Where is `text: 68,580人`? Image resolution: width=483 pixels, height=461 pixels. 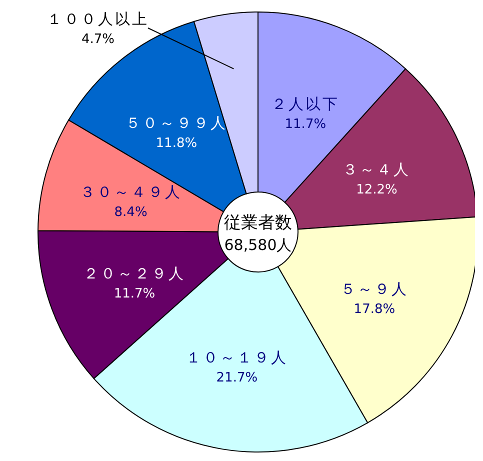
text: 68,580人 is located at coordinates (258, 245).